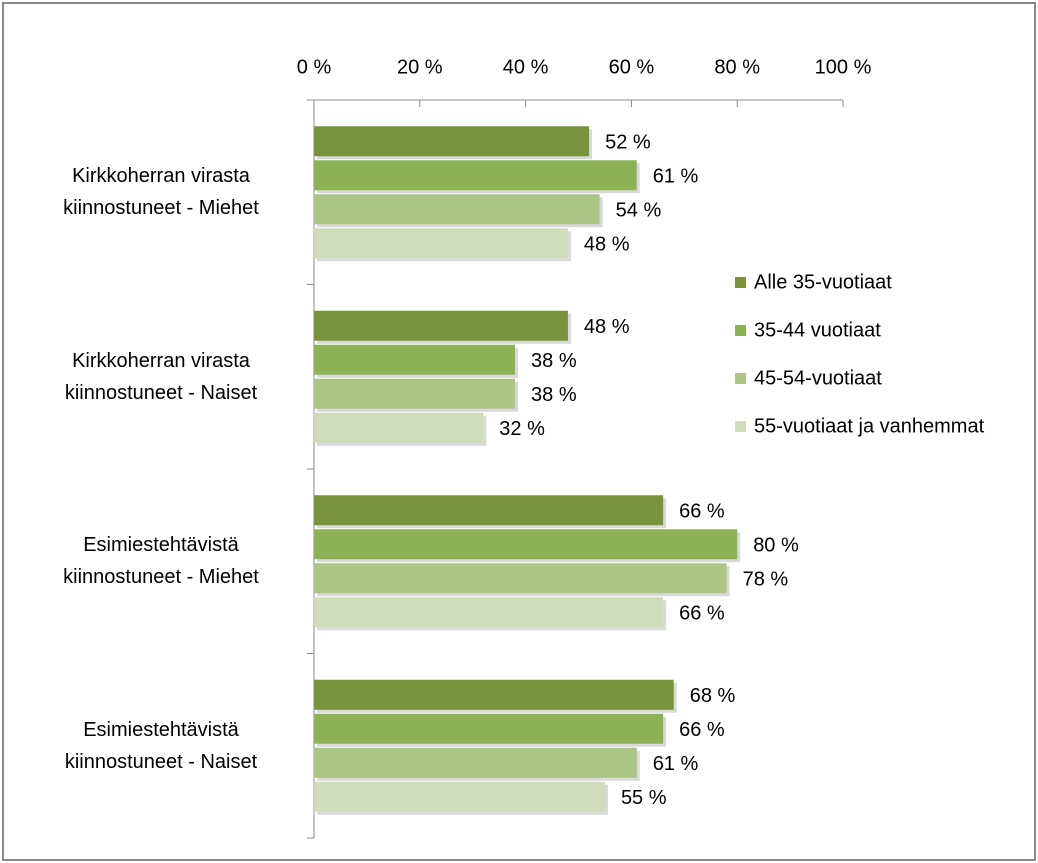  Describe the element at coordinates (737, 67) in the screenshot. I see `x-tick-label: 80 %` at that location.